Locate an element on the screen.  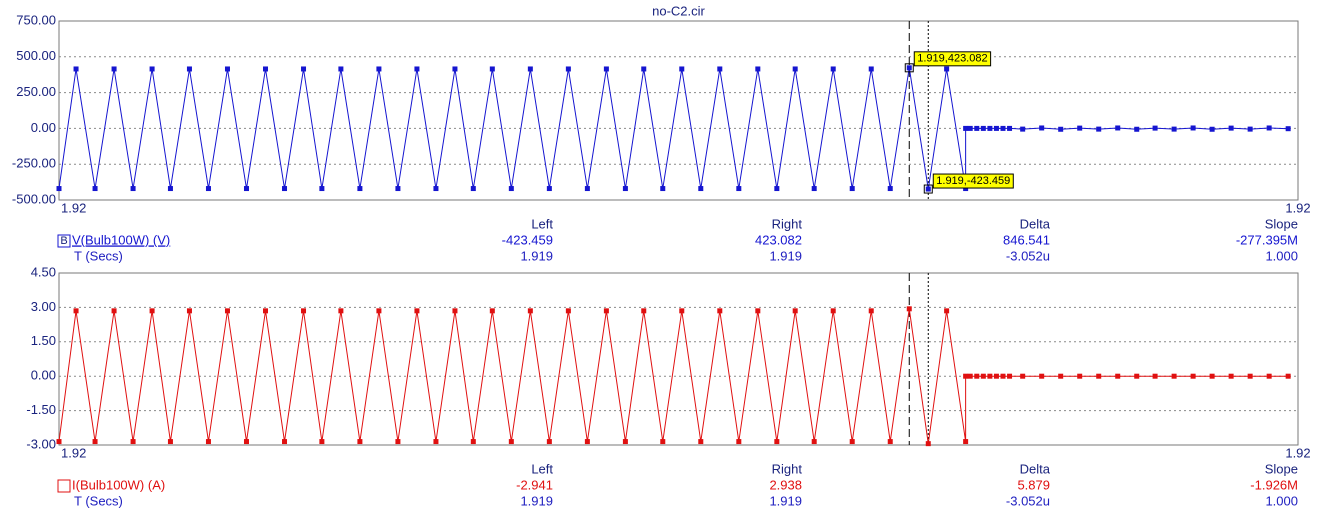
row-value: 1.919 is located at coordinates (785, 255).